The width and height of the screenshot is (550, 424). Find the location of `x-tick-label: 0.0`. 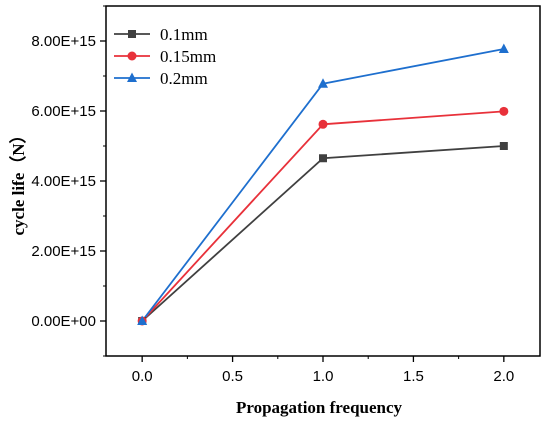

x-tick-label: 0.0 is located at coordinates (142, 376).